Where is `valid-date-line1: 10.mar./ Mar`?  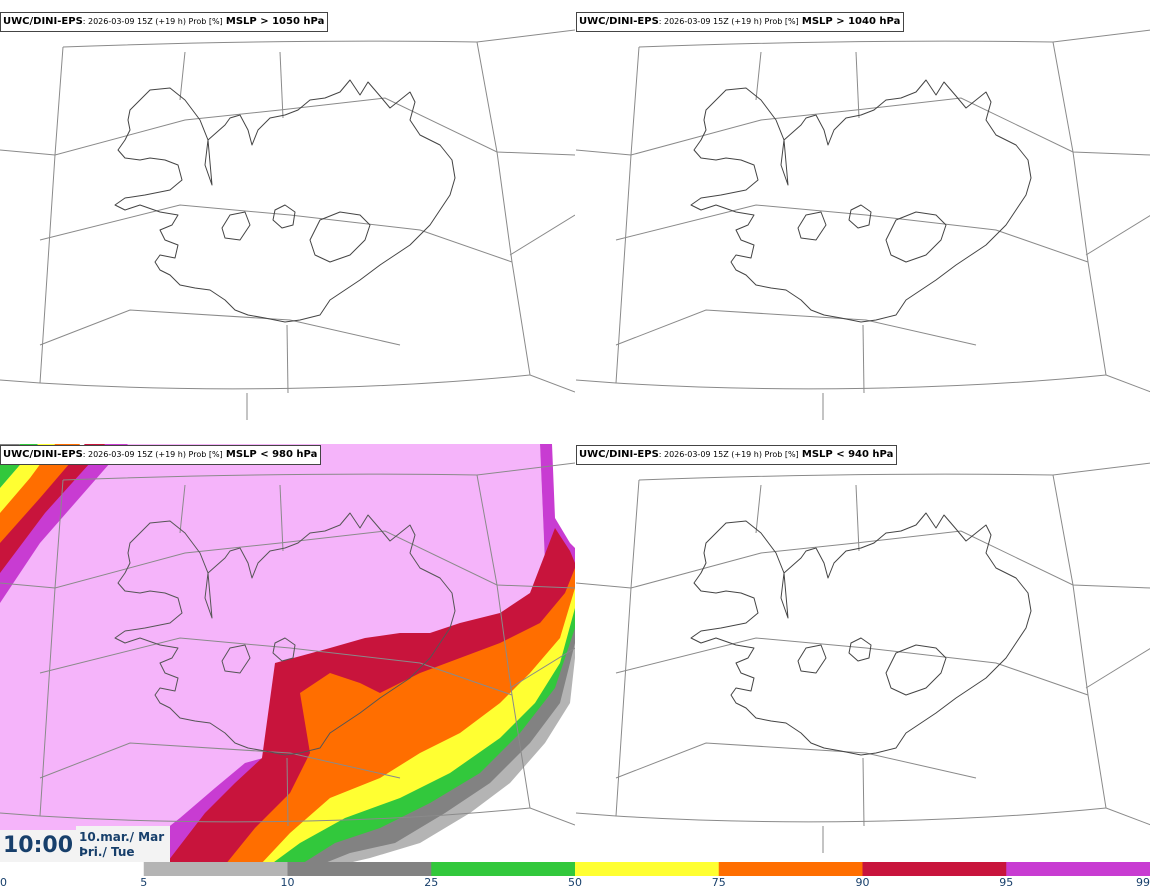
valid-date-line1: 10.mar./ Mar is located at coordinates (122, 837).